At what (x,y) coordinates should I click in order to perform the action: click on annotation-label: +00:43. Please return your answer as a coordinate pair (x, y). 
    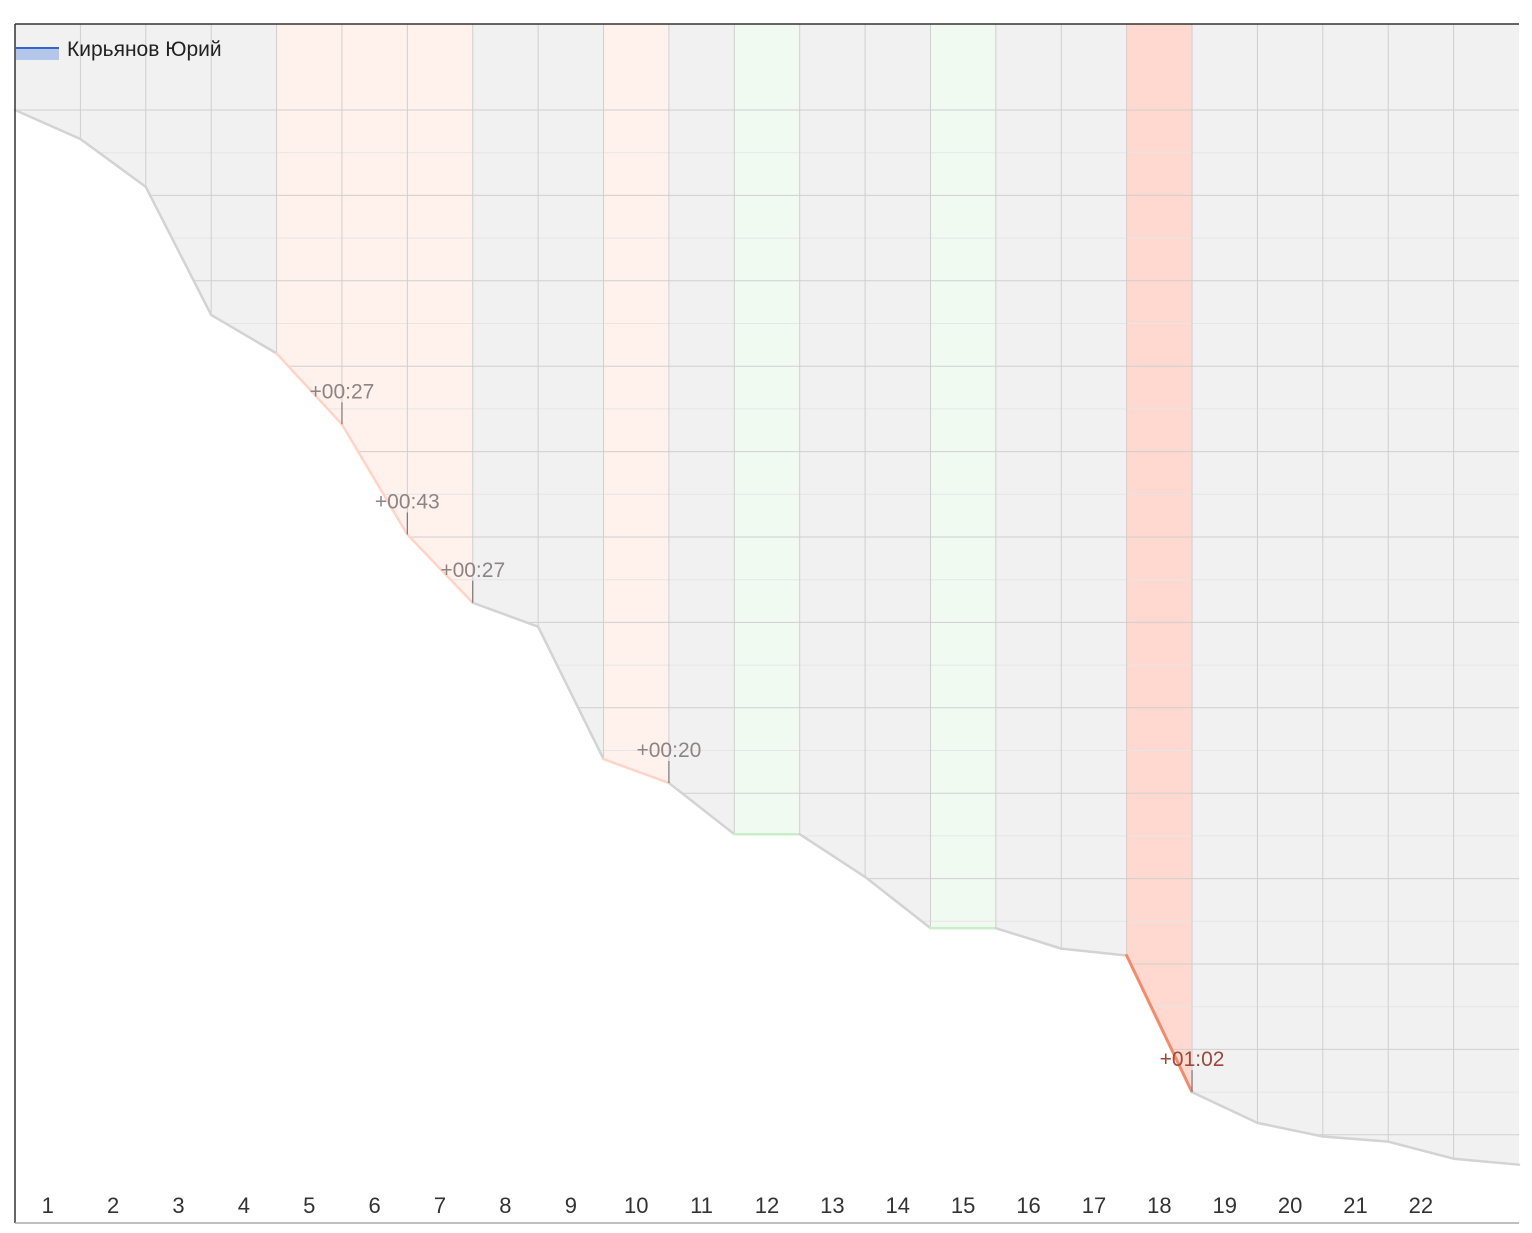
    Looking at the image, I should click on (407, 501).